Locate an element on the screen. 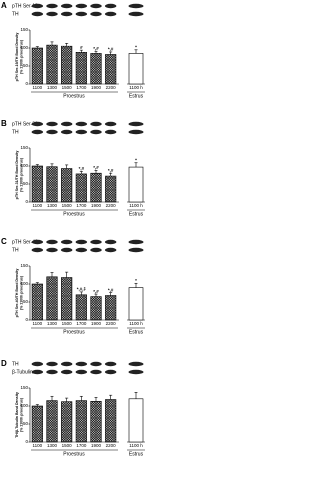 The width and height of the screenshot is (320, 483). blot-label: TH is located at coordinates (15, 14).